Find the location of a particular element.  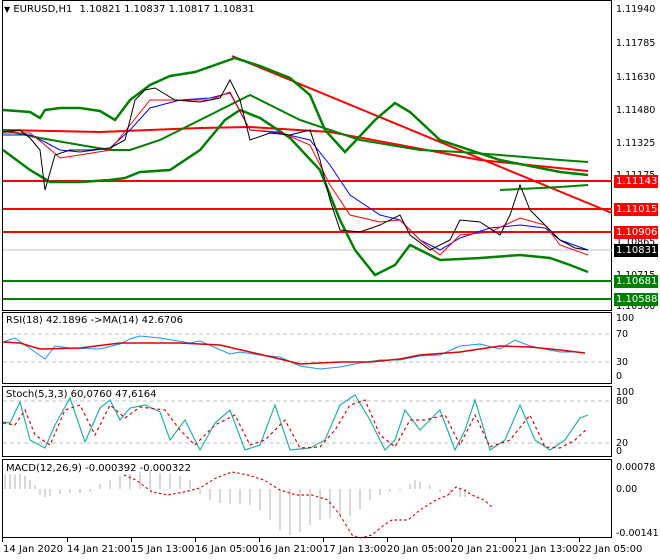

time-axis-label: 16 Jan 21:00 is located at coordinates (291, 549).